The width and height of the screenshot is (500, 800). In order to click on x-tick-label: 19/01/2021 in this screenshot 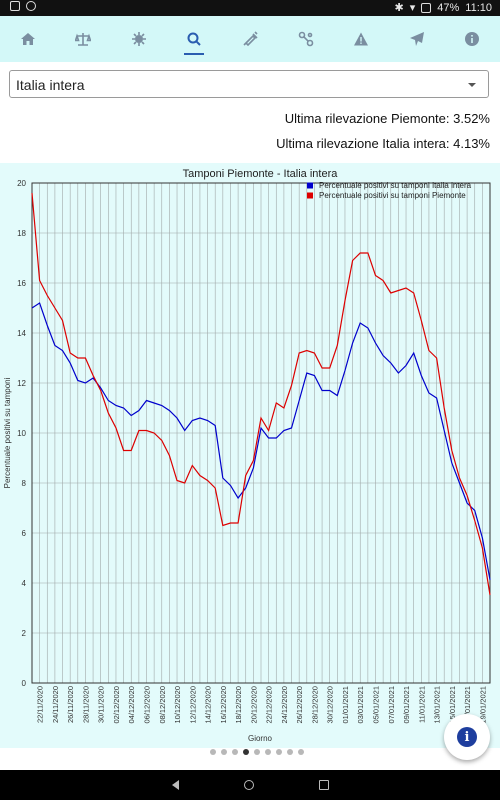, I will do `click(482, 705)`.